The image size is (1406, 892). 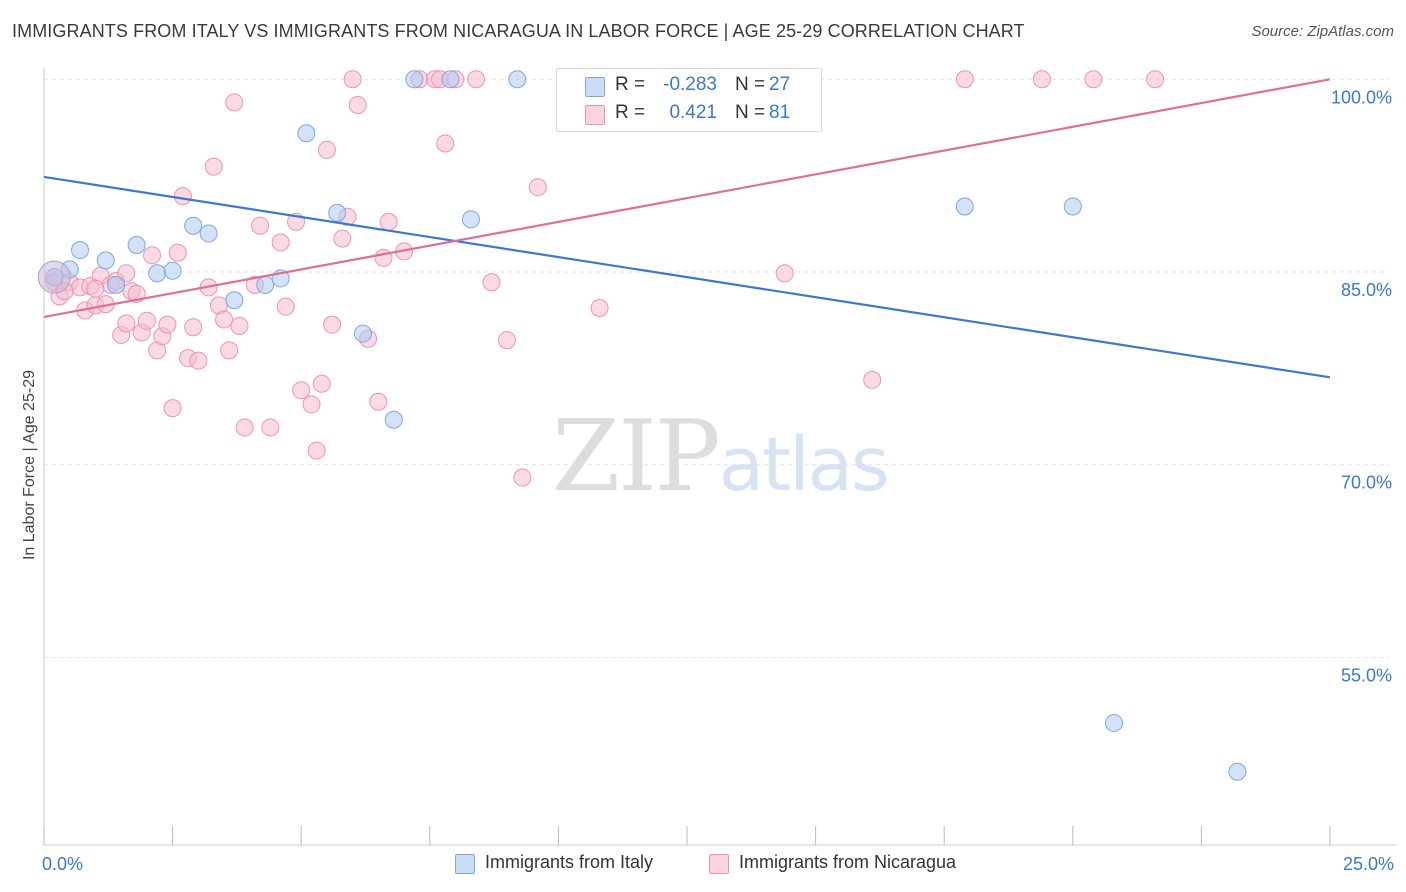 What do you see at coordinates (595, 87) in the screenshot?
I see `legend-swatch-italy` at bounding box center [595, 87].